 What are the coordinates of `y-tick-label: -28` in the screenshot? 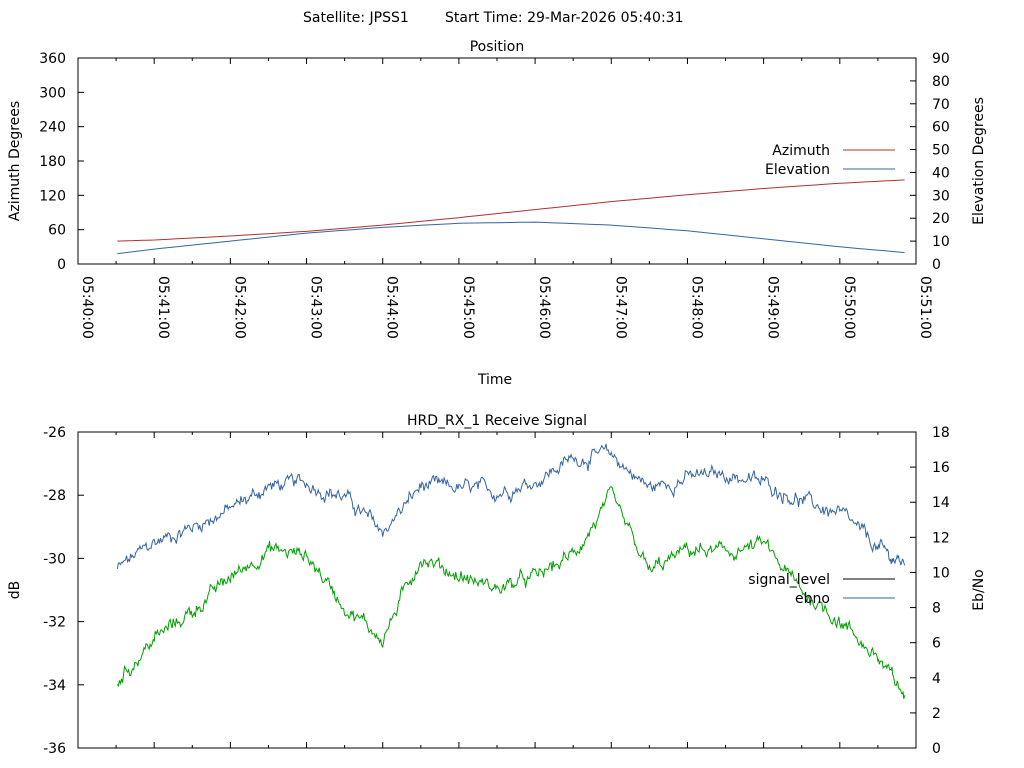 It's located at (54, 496).